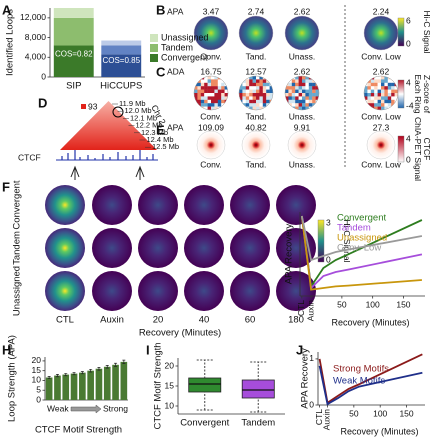  I want to click on y-tick-label: 0, so click(38, 399).